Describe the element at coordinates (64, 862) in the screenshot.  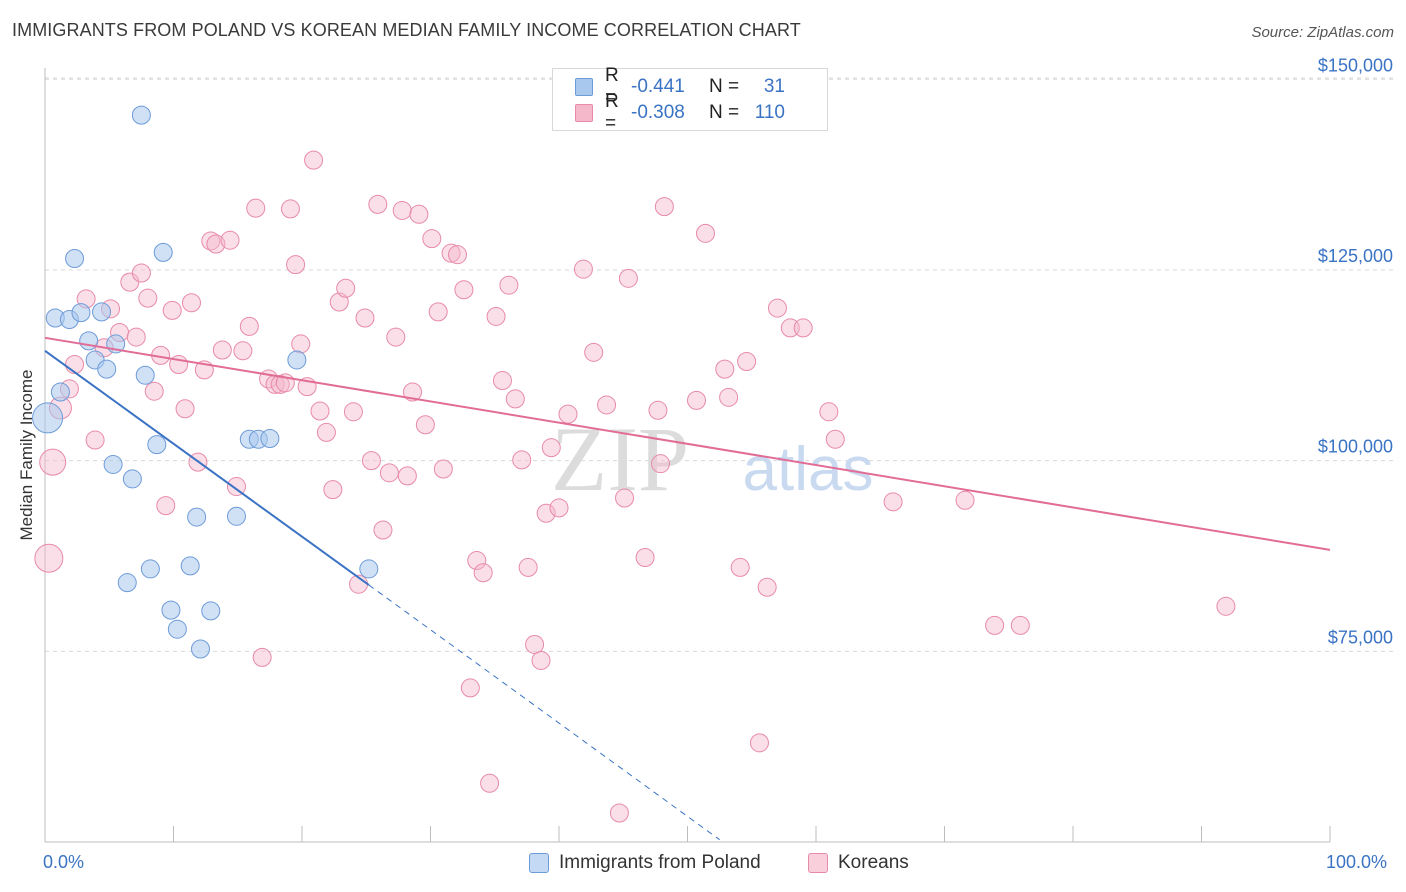
I see `x-min-label: 0.0%` at that location.